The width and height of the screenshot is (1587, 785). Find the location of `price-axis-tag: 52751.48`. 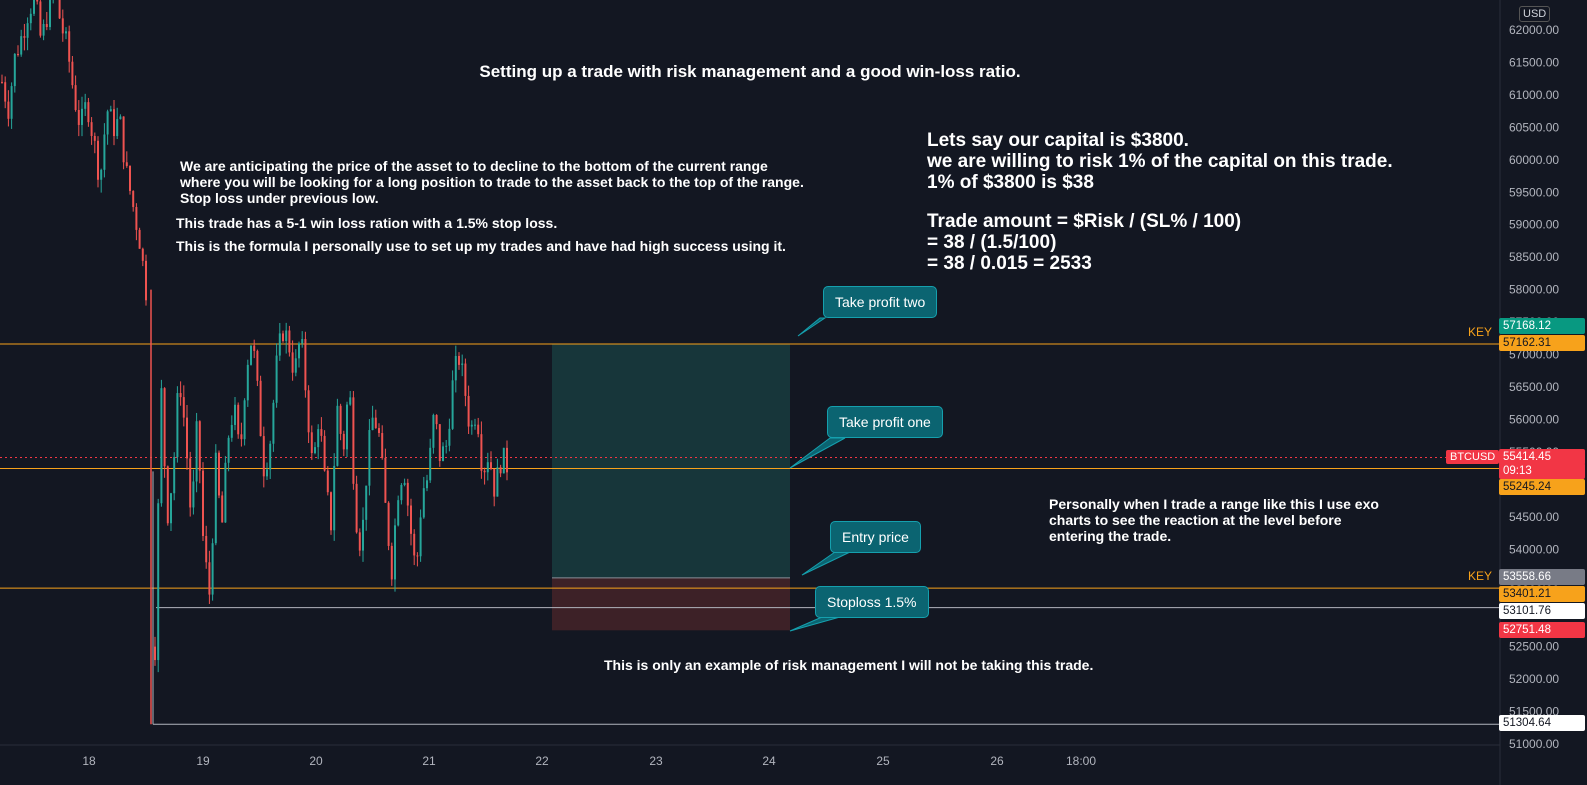

price-axis-tag: 52751.48 is located at coordinates (1542, 630).